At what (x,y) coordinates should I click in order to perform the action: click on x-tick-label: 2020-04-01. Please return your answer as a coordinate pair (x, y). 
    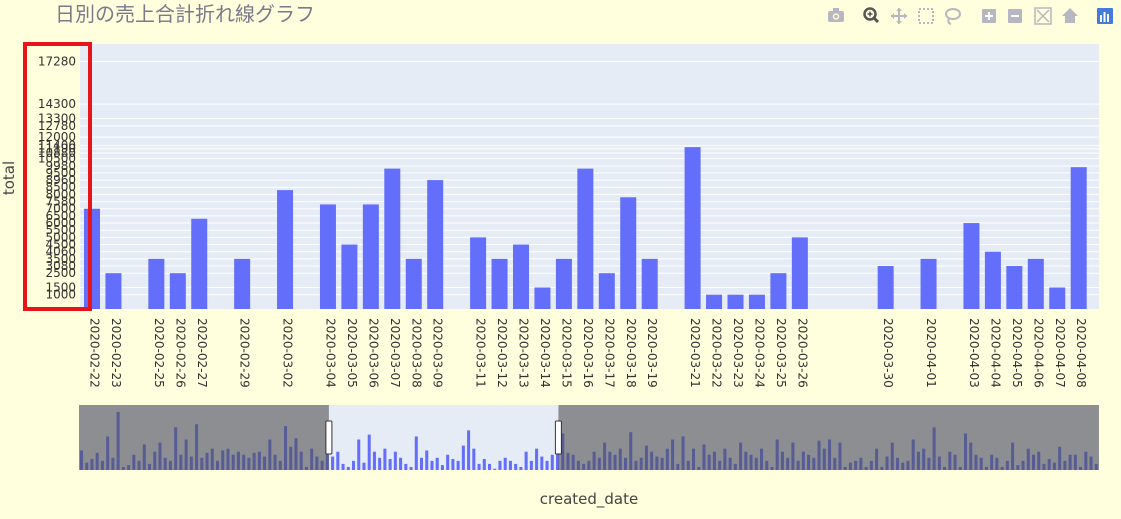
    Looking at the image, I should click on (931, 353).